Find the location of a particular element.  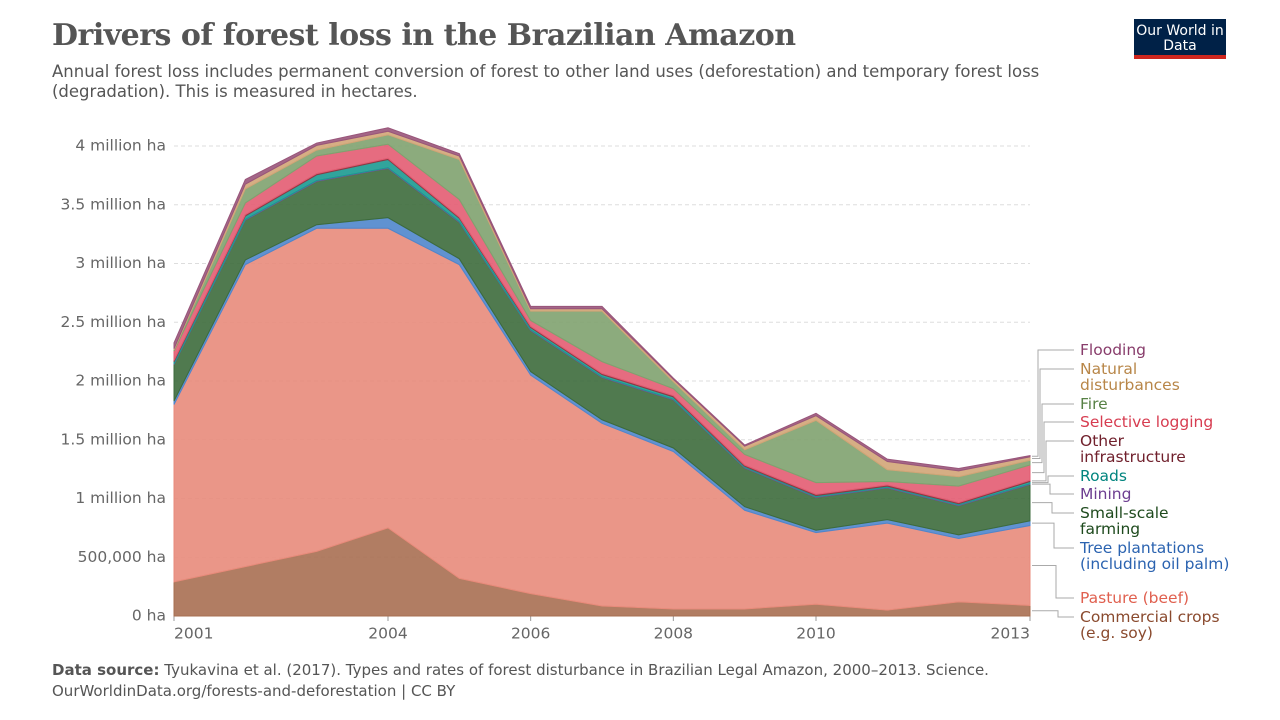

x-tick-label: 2008 is located at coordinates (673, 634).